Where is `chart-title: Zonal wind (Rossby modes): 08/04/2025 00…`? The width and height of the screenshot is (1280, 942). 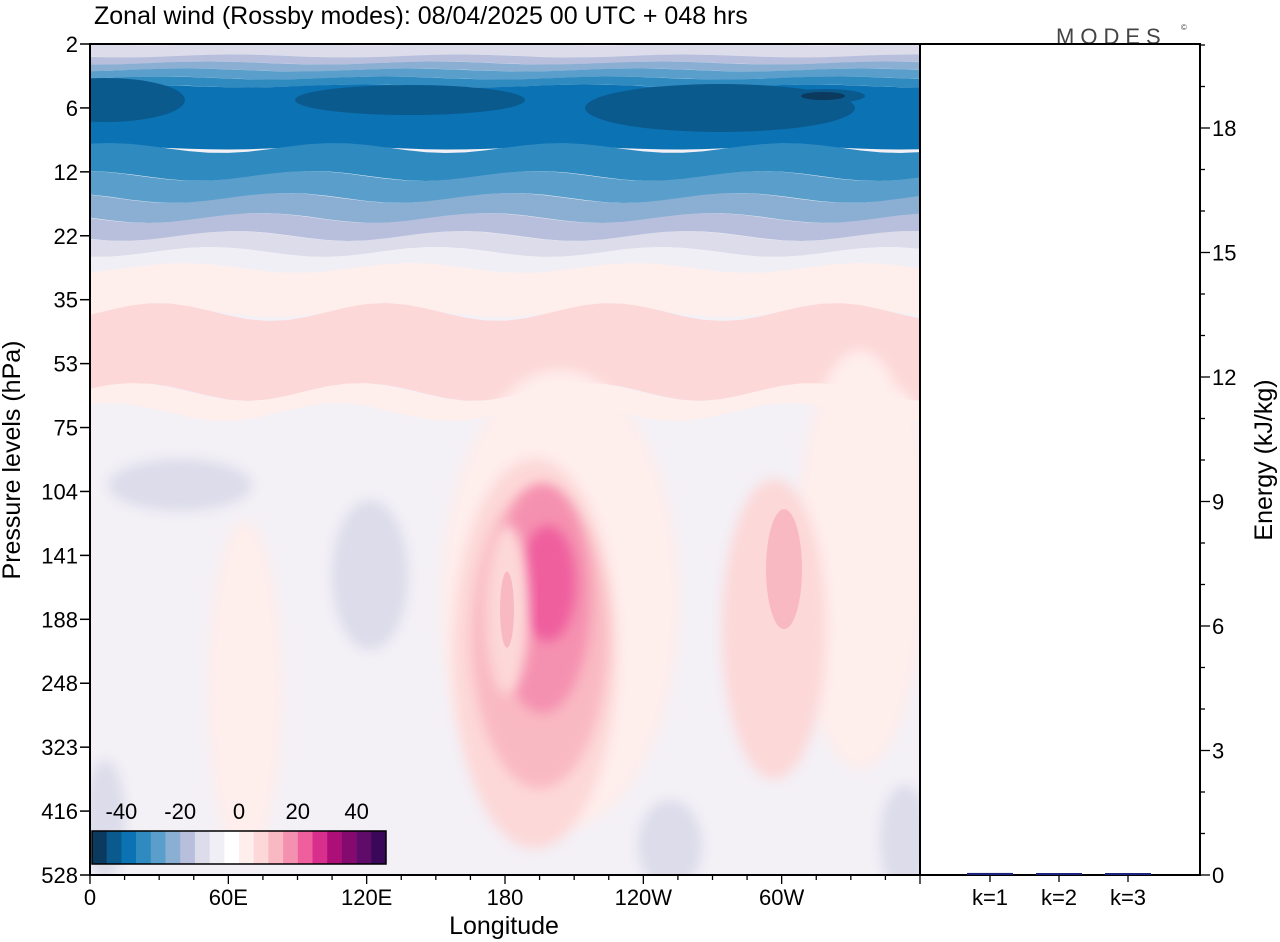 chart-title: Zonal wind (Rossby modes): 08/04/2025 00… is located at coordinates (421, 16).